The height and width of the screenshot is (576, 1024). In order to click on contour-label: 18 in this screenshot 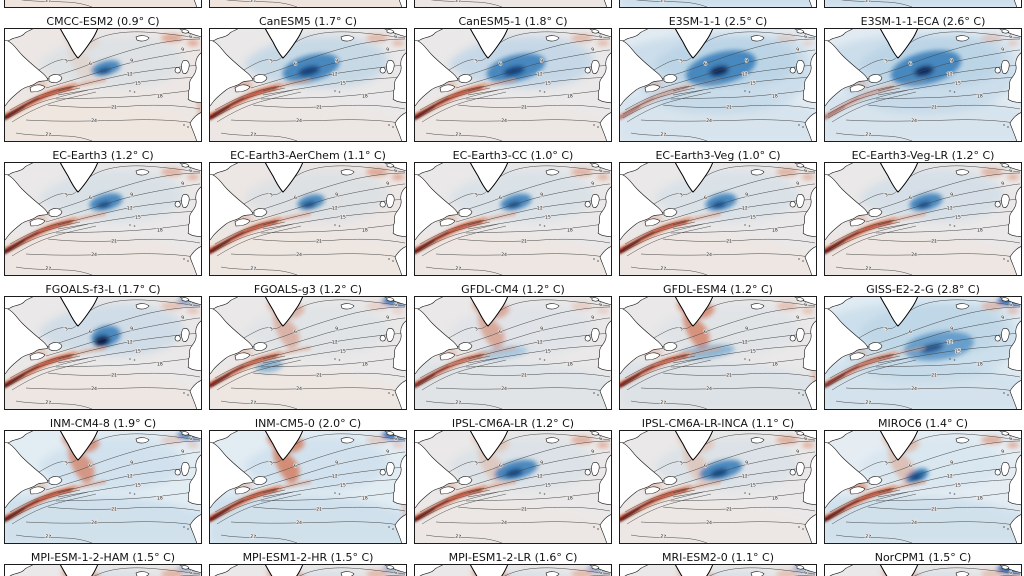, I will do `click(570, 96)`.